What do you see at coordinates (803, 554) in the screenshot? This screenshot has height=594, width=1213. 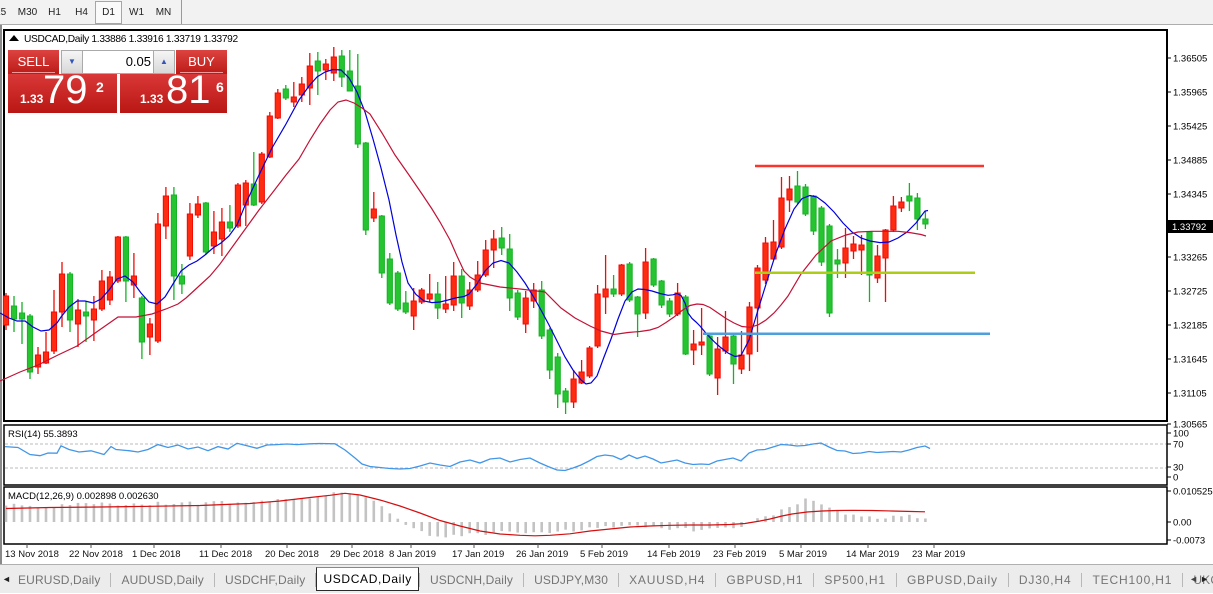 I see `svg-text: 5 Mar 2019` at bounding box center [803, 554].